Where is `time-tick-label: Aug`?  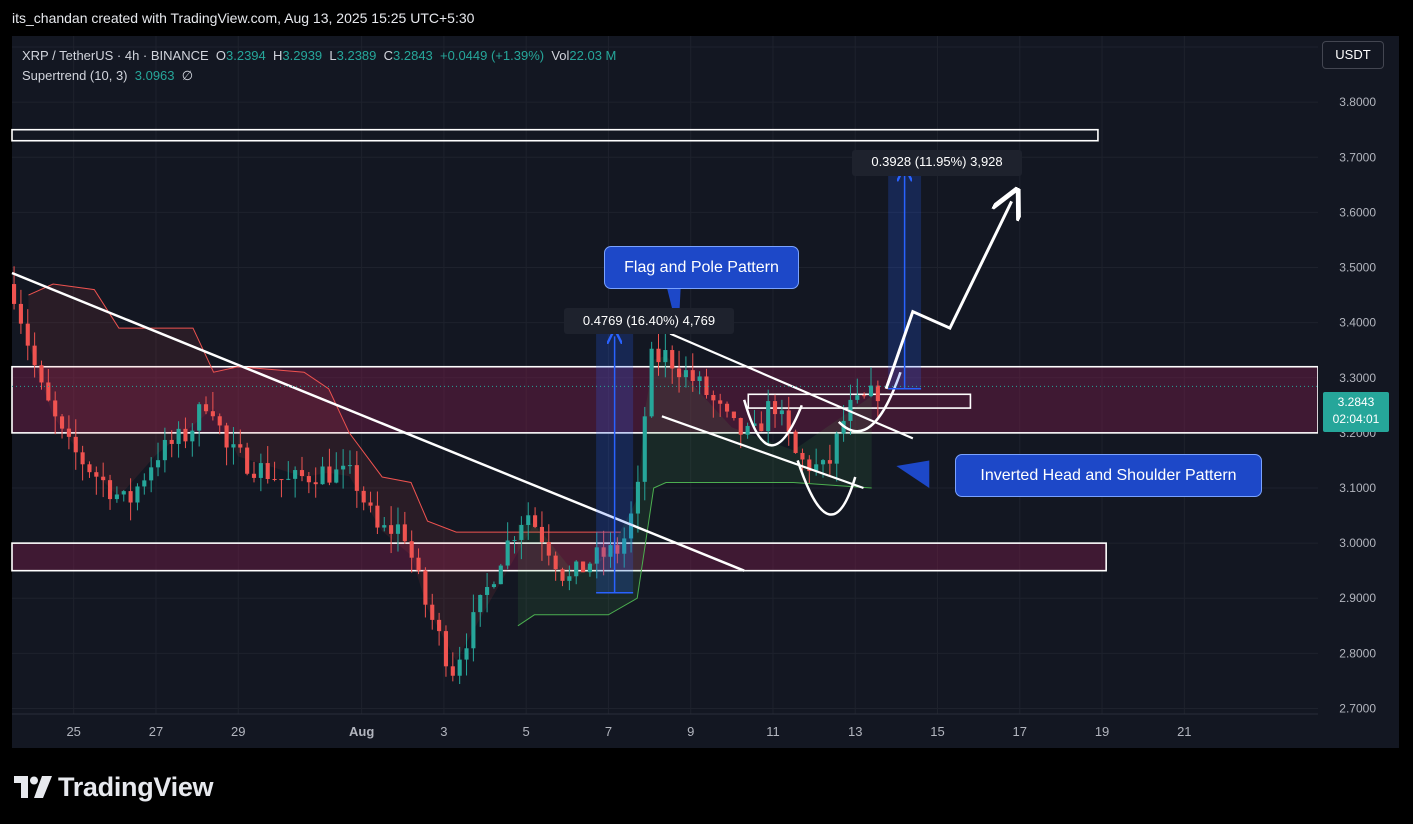
time-tick-label: Aug is located at coordinates (361, 731).